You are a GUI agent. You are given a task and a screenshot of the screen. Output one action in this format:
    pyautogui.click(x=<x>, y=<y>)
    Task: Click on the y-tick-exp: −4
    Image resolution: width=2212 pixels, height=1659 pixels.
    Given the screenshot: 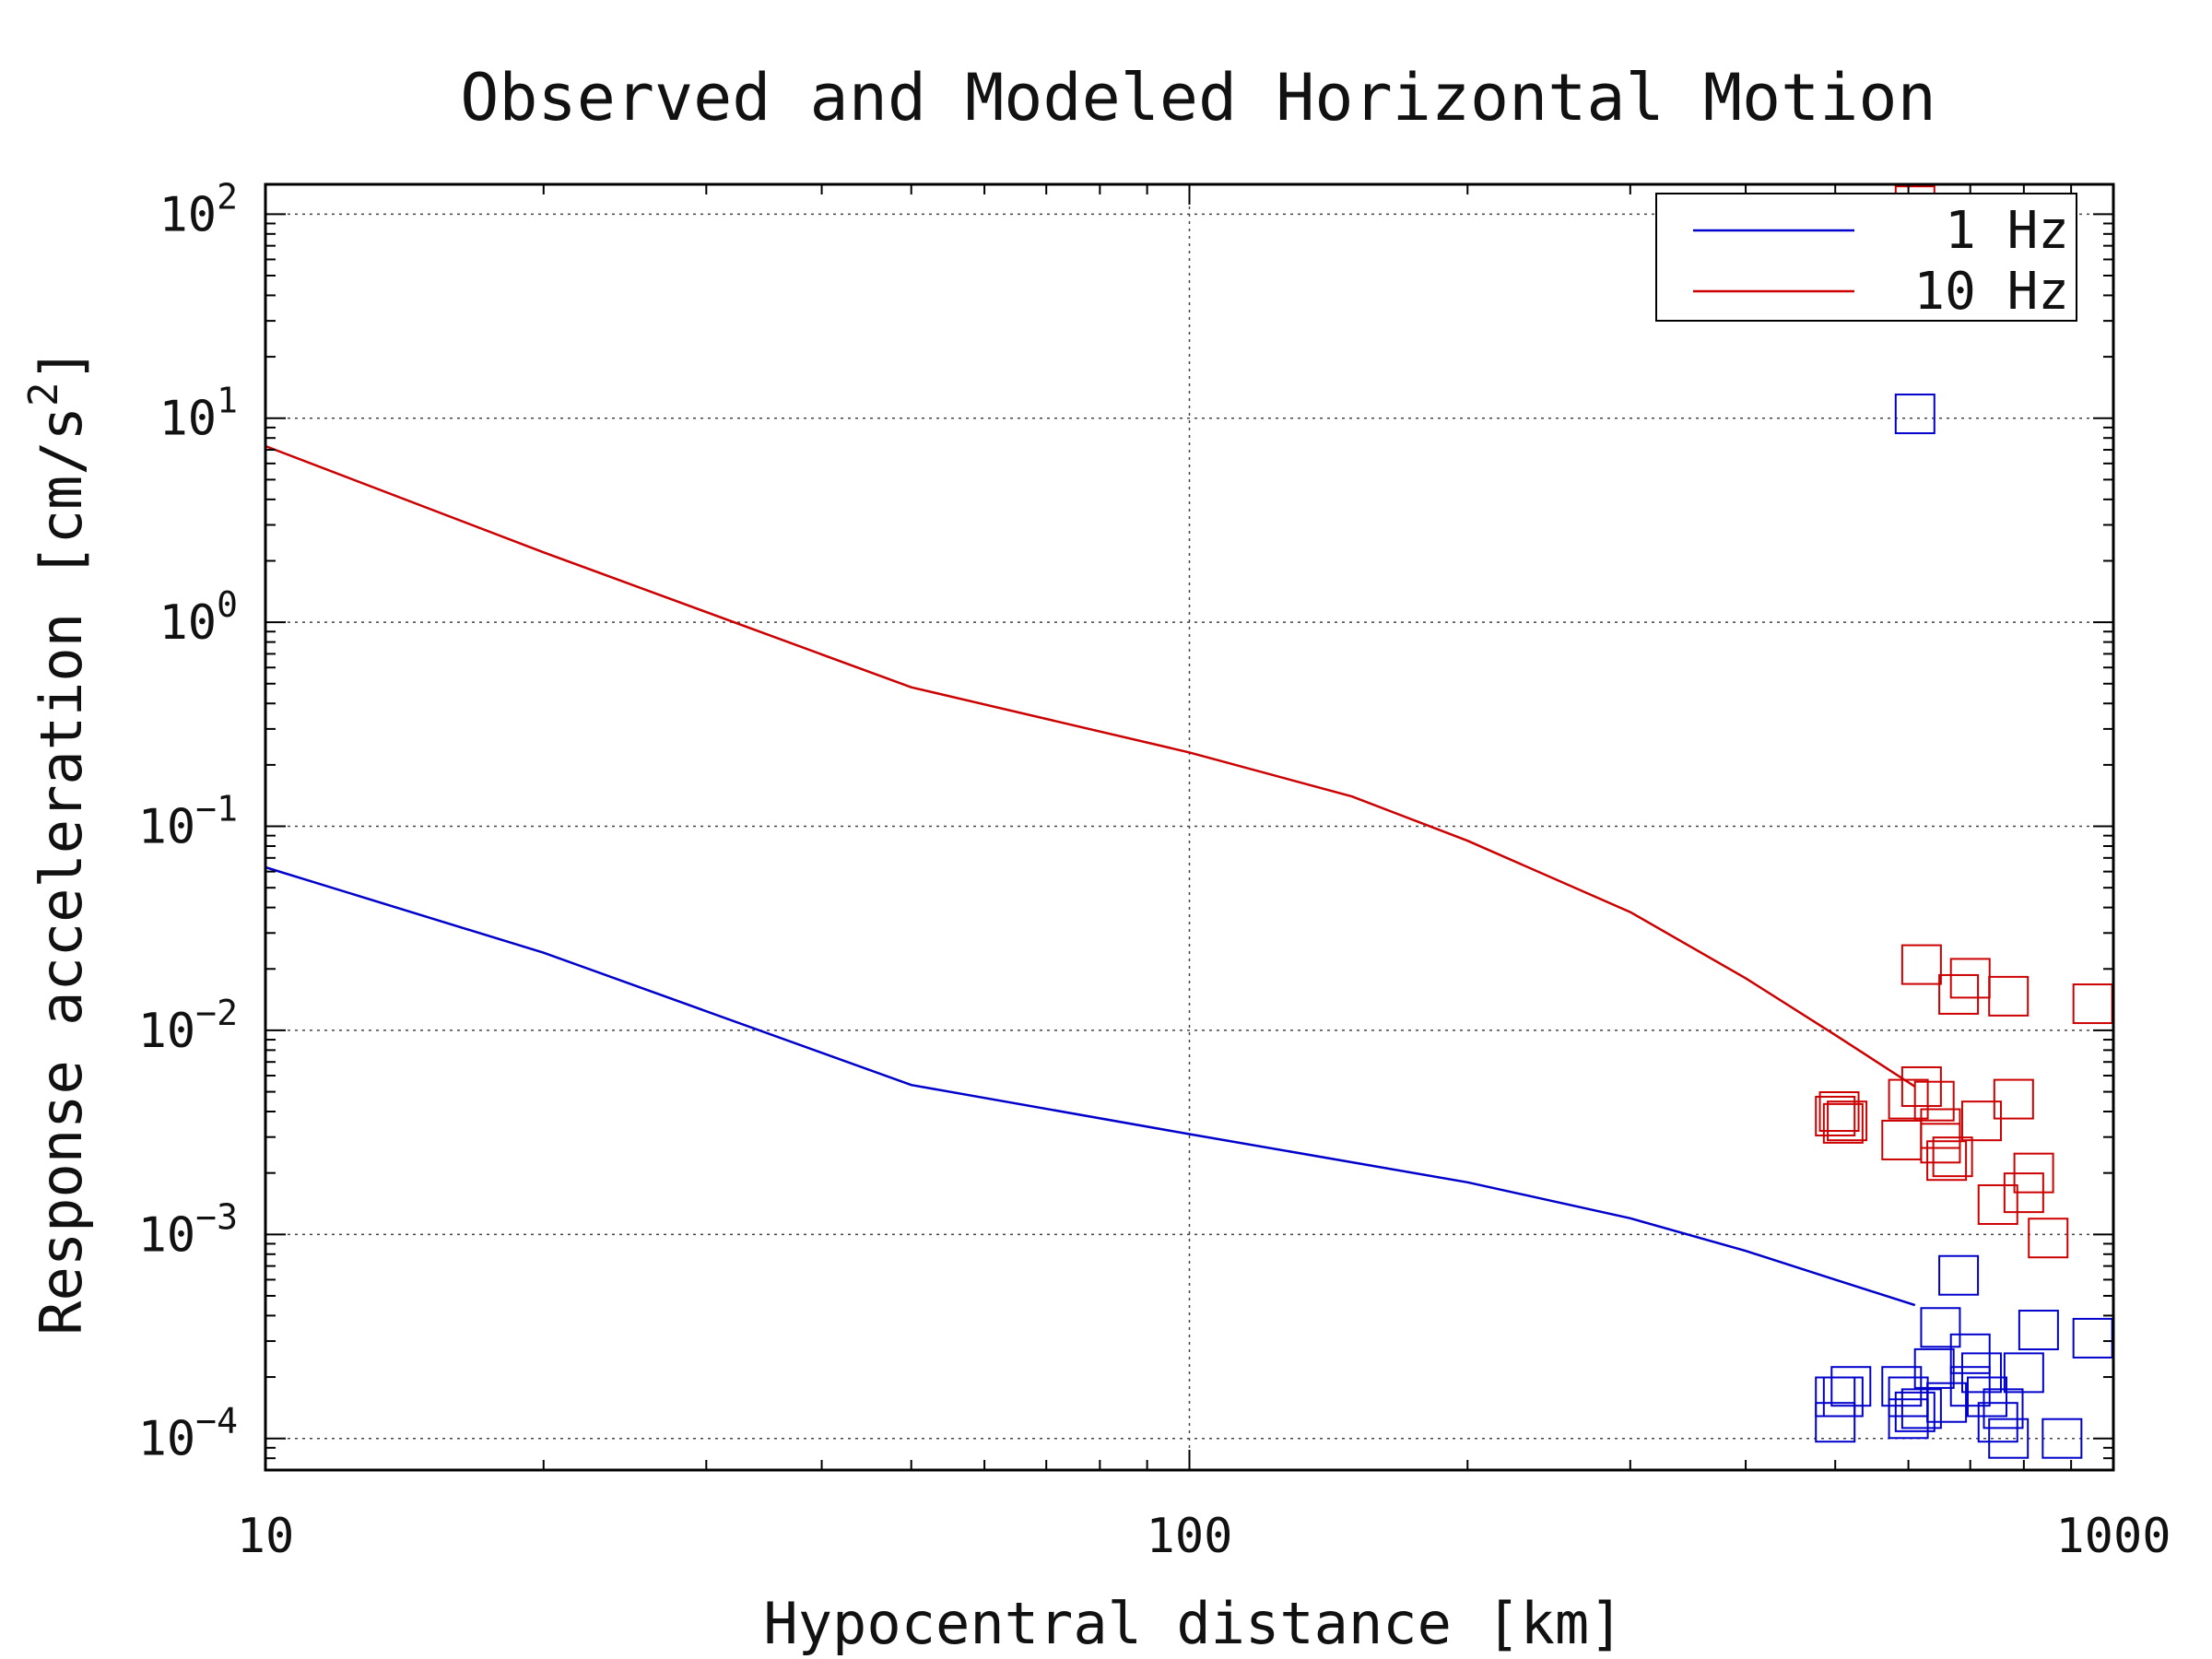 What is the action you would take?
    pyautogui.click(x=216, y=1421)
    